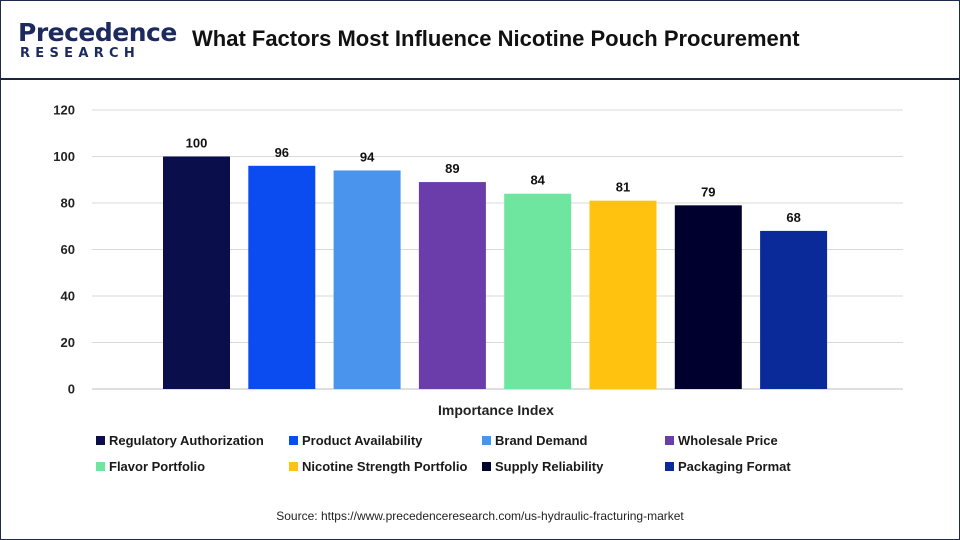 This screenshot has height=540, width=960. I want to click on legend-label: Supply Reliability, so click(549, 466).